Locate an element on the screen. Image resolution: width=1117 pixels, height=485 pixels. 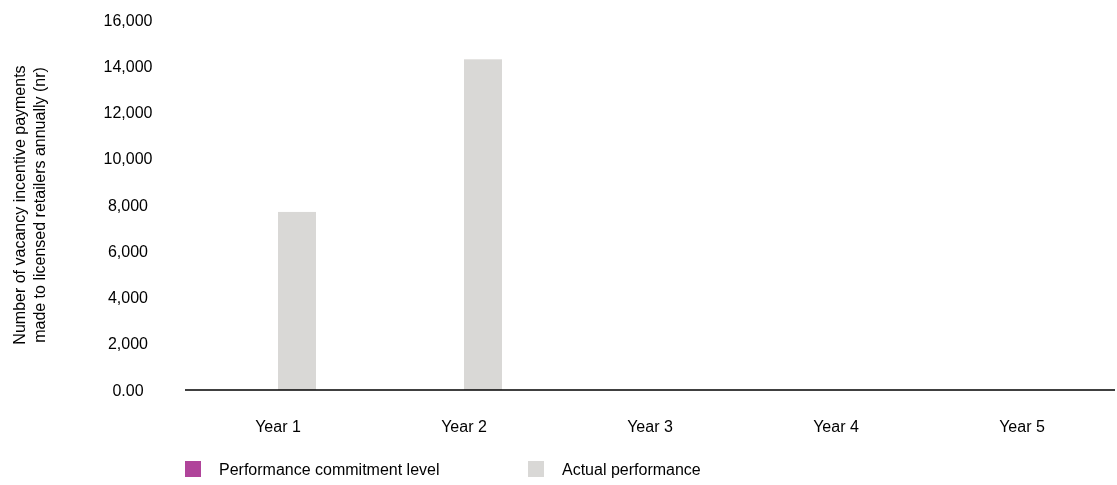
x-tick-label: Year 1 is located at coordinates (278, 426).